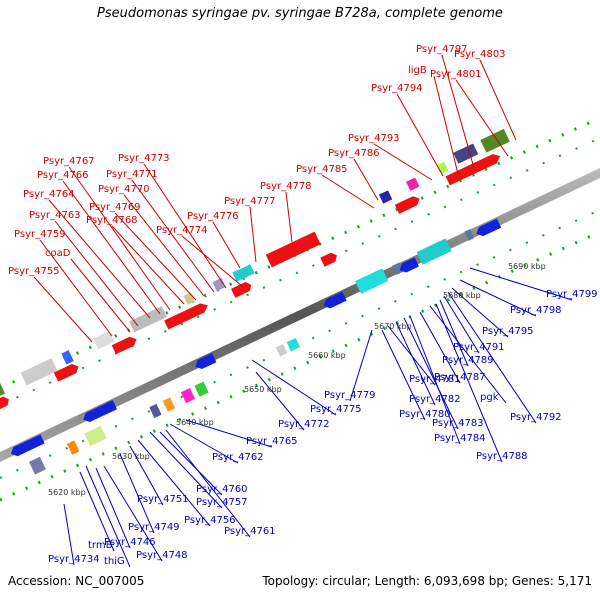 Image resolution: width=600 pixels, height=600 pixels. I want to click on forward-gene-label: Psyr_4766, so click(63, 175).